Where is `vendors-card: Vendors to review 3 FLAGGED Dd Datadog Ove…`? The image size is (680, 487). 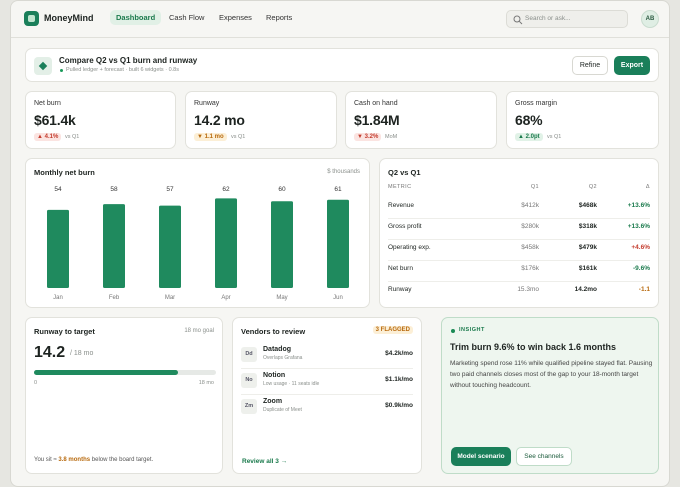 vendors-card: Vendors to review 3 FLAGGED Dd Datadog Ove… is located at coordinates (327, 395).